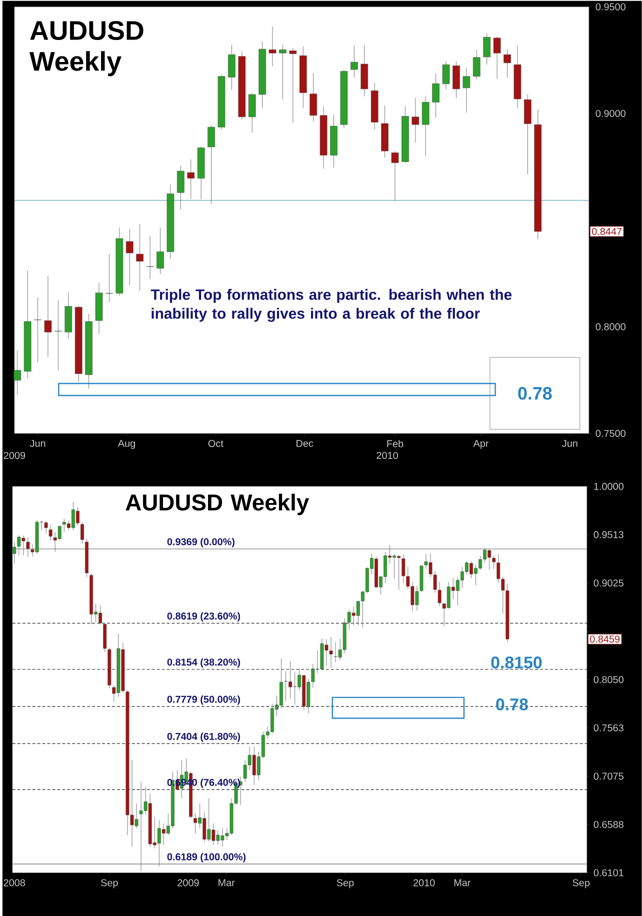 This screenshot has width=642, height=916. What do you see at coordinates (611, 326) in the screenshot?
I see `y-tick-label: 0.8000` at bounding box center [611, 326].